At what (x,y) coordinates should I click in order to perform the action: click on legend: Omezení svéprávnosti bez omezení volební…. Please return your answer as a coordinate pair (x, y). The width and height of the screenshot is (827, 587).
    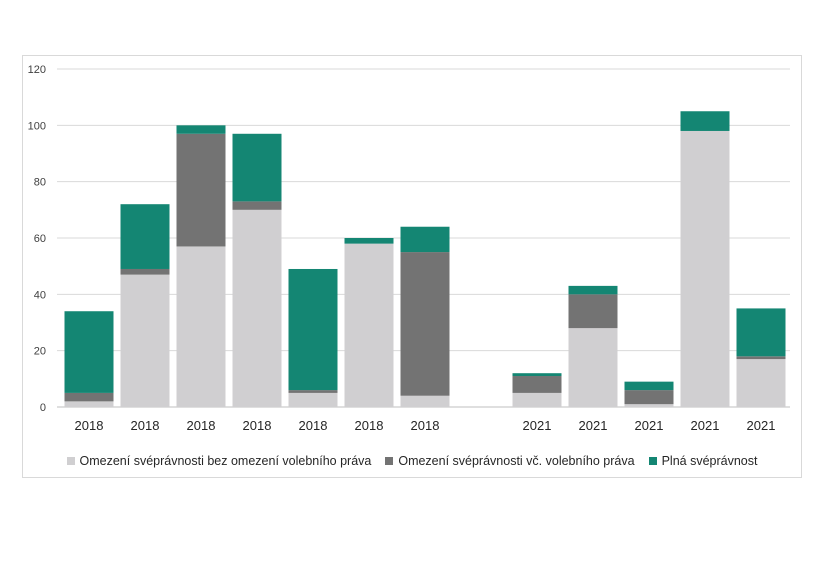
    Looking at the image, I should click on (412, 461).